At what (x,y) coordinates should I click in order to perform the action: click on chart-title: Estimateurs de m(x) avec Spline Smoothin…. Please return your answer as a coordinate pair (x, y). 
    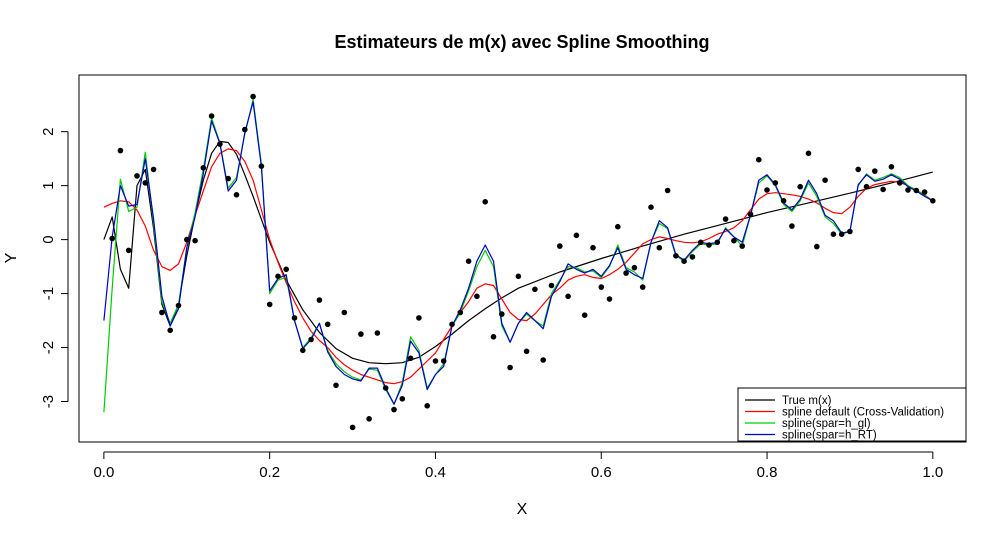
    Looking at the image, I should click on (521, 42).